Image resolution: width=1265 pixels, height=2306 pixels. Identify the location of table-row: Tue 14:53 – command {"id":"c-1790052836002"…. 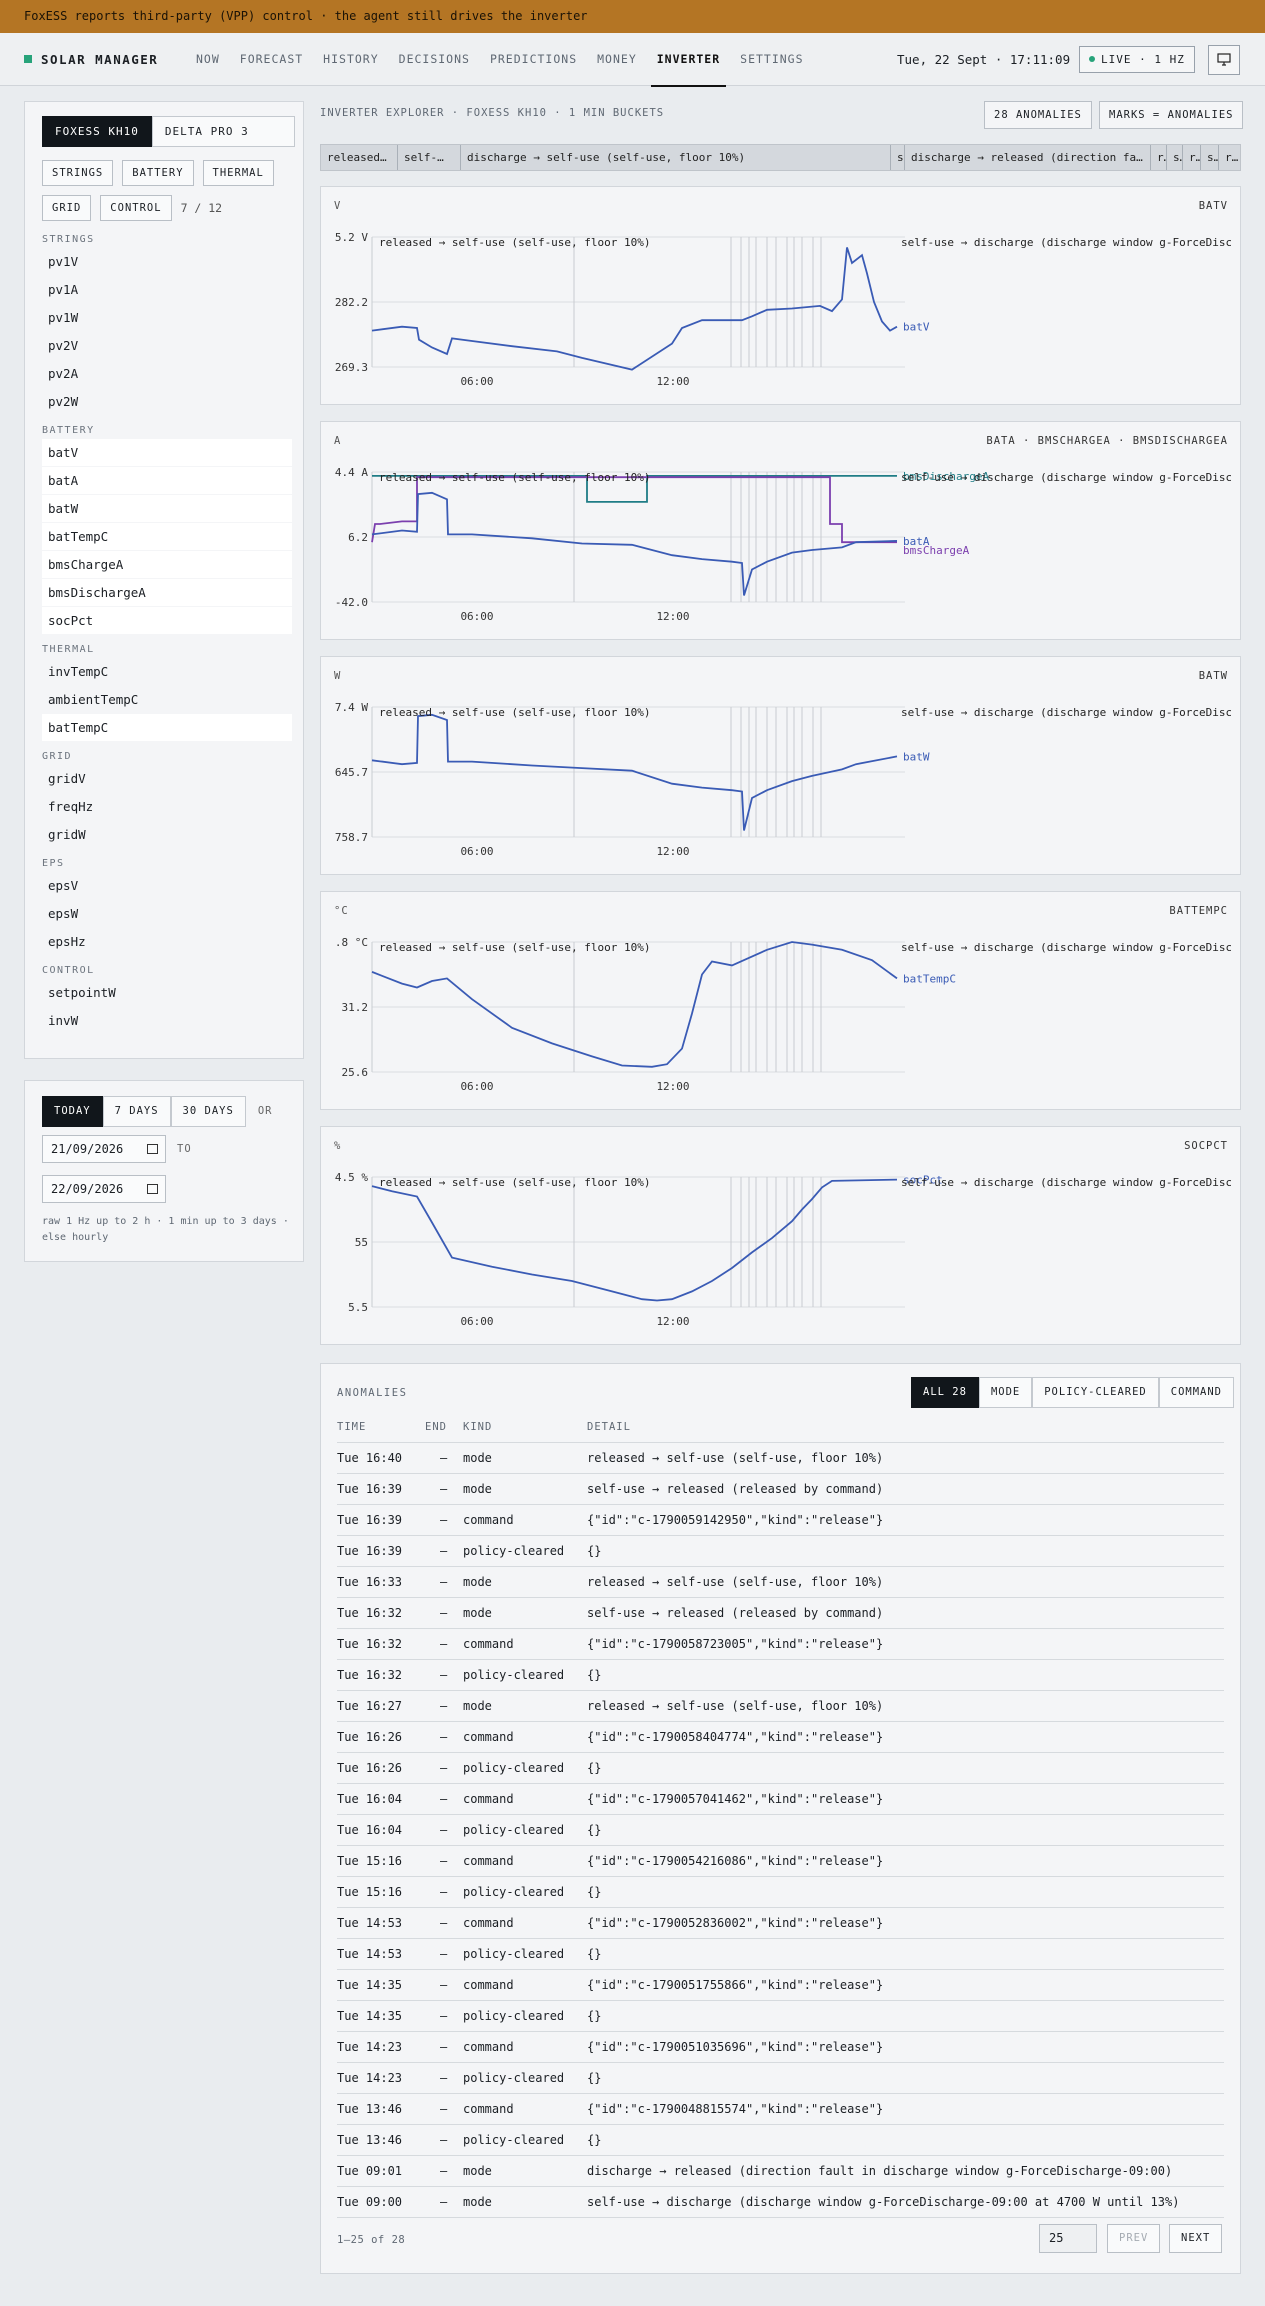
(780, 1922).